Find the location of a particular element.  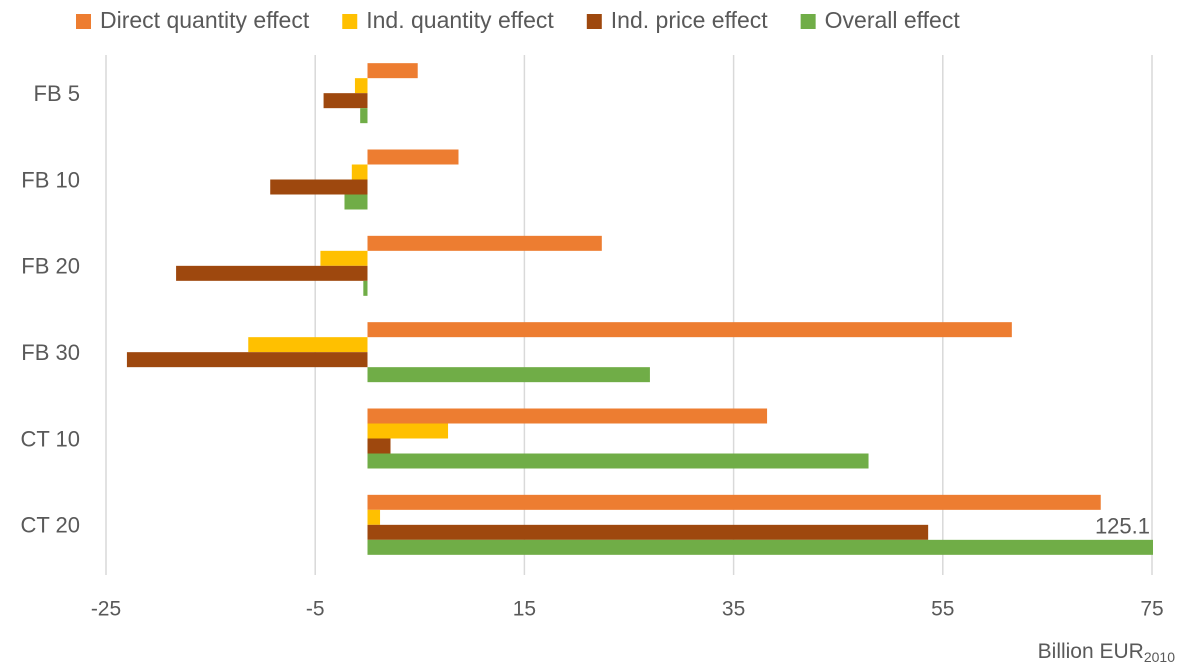

x-axis-label-sub: 2010 is located at coordinates (1159, 657).